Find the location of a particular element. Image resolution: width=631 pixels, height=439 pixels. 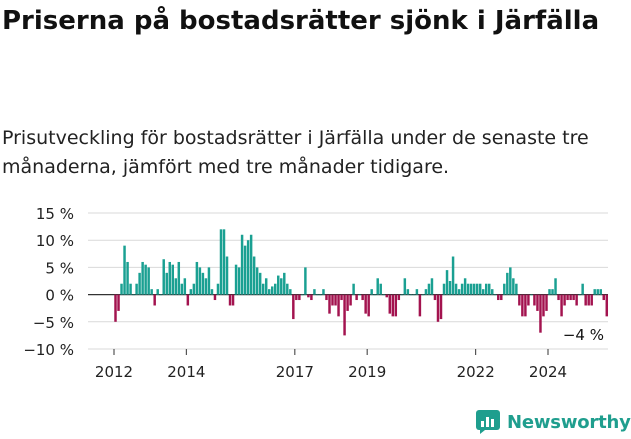

newsworthy-logo-icon is located at coordinates (488, 422).